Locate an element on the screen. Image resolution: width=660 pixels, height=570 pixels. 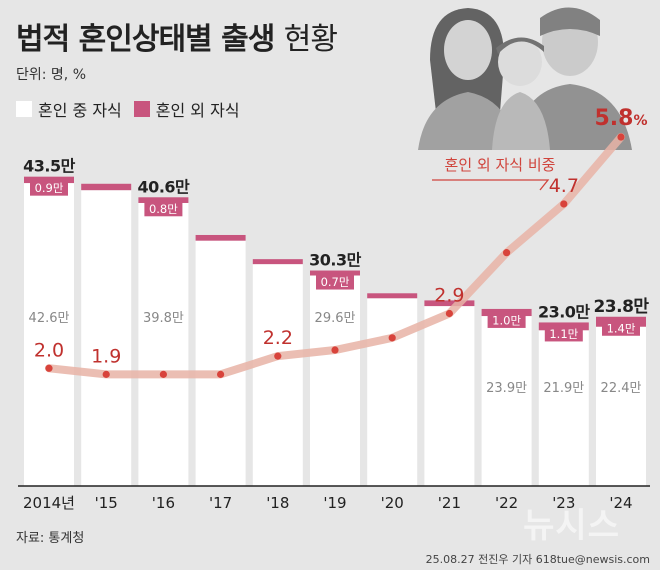
total-value-label-10: 23.8만 is located at coordinates (621, 307).